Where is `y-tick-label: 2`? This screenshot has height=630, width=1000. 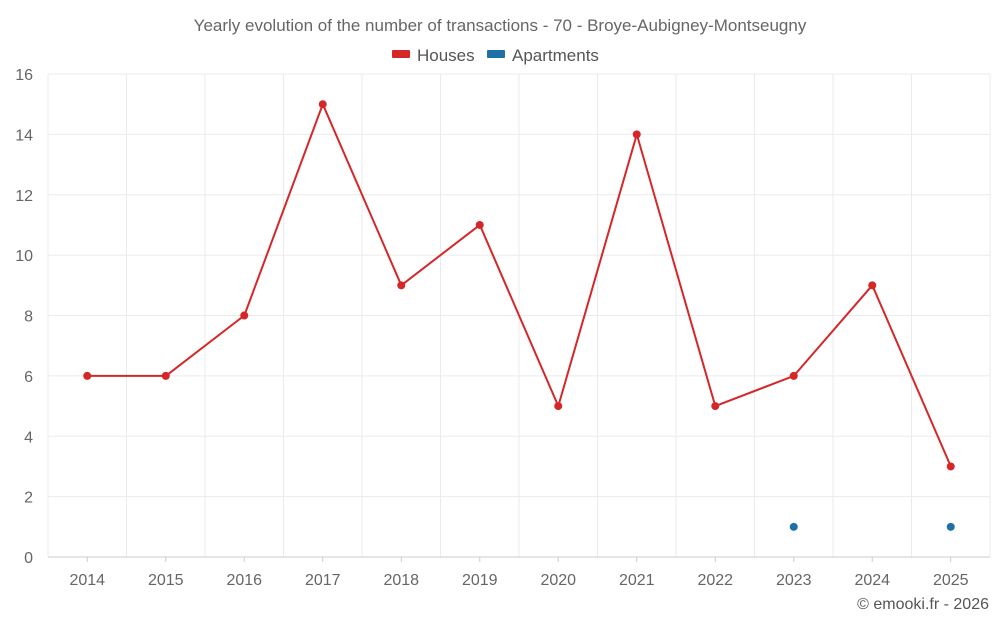
y-tick-label: 2 is located at coordinates (28, 498).